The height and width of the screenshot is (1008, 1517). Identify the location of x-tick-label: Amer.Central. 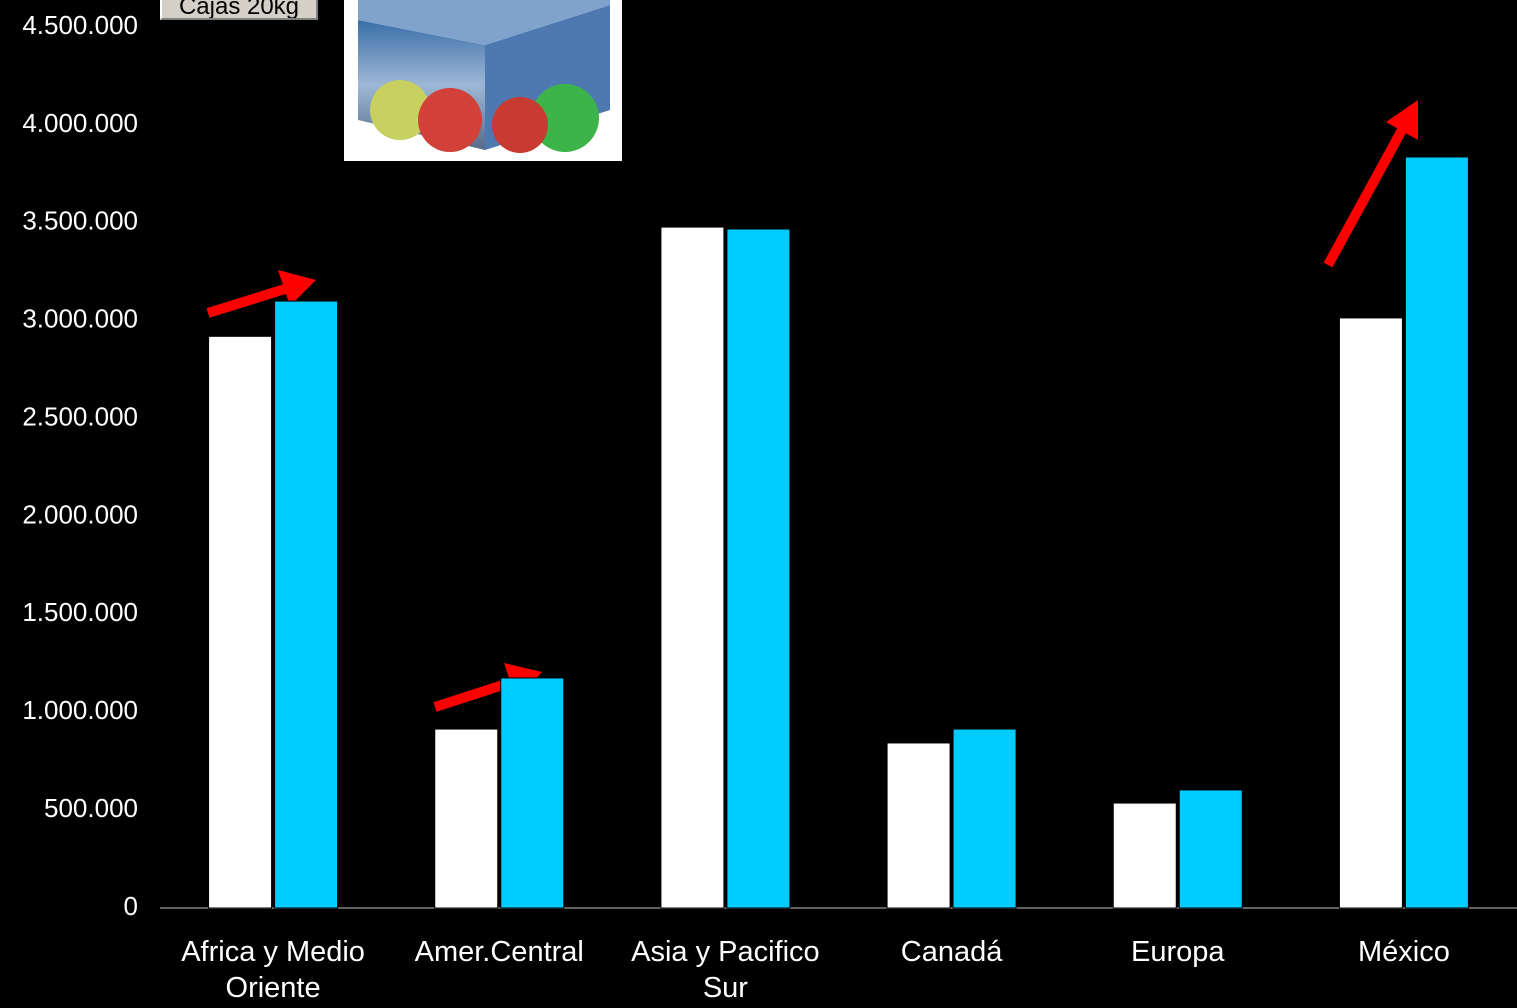
(499, 952).